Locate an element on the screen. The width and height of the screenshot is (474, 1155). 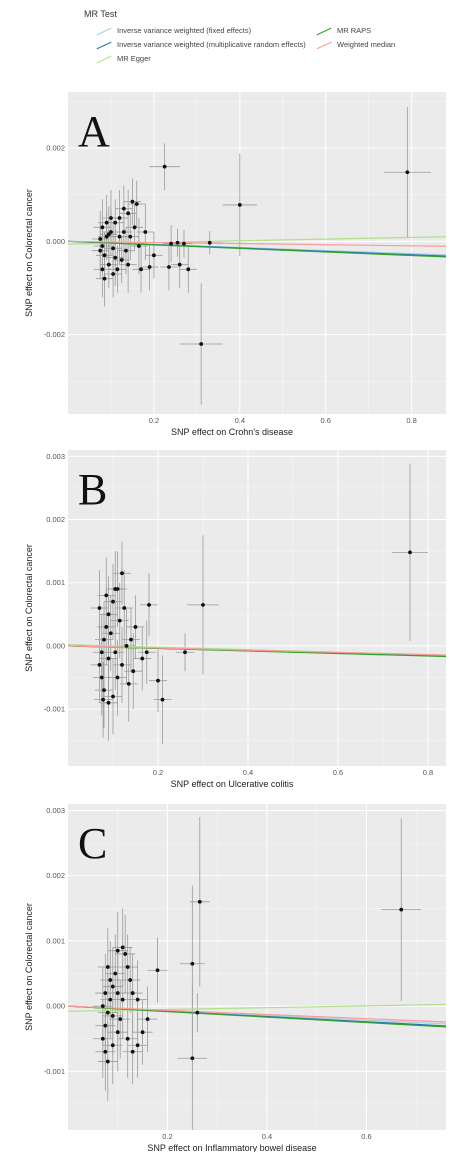
panel-label: A is located at coordinates (94, 131).